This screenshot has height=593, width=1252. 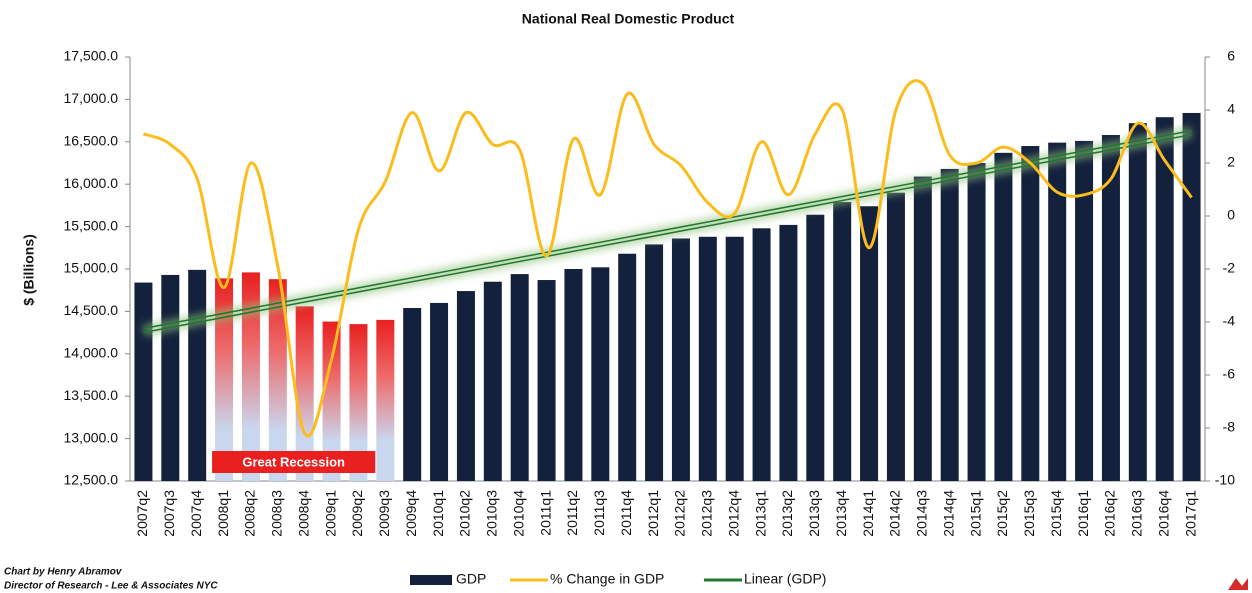 What do you see at coordinates (707, 513) in the screenshot?
I see `x-tick-label: 2012q3` at bounding box center [707, 513].